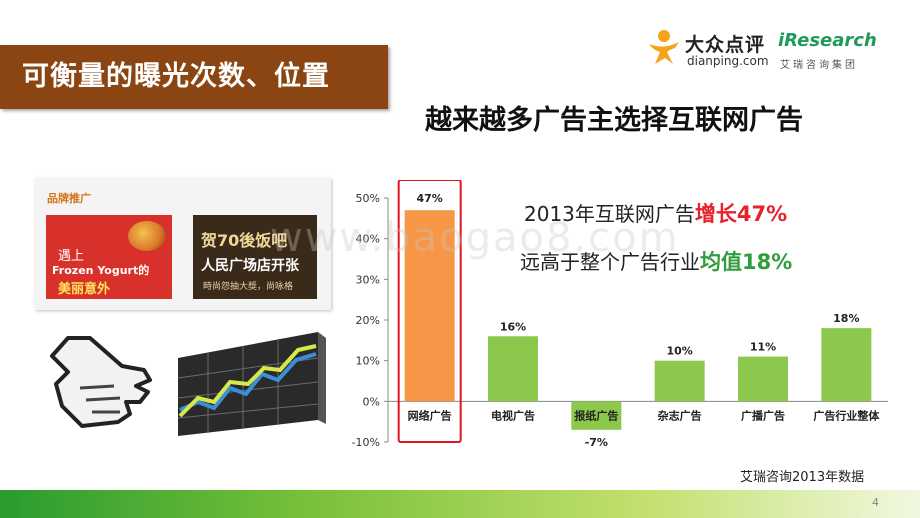 The image size is (920, 518). Describe the element at coordinates (513, 415) in the screenshot. I see `category-label: 电视广告` at that location.